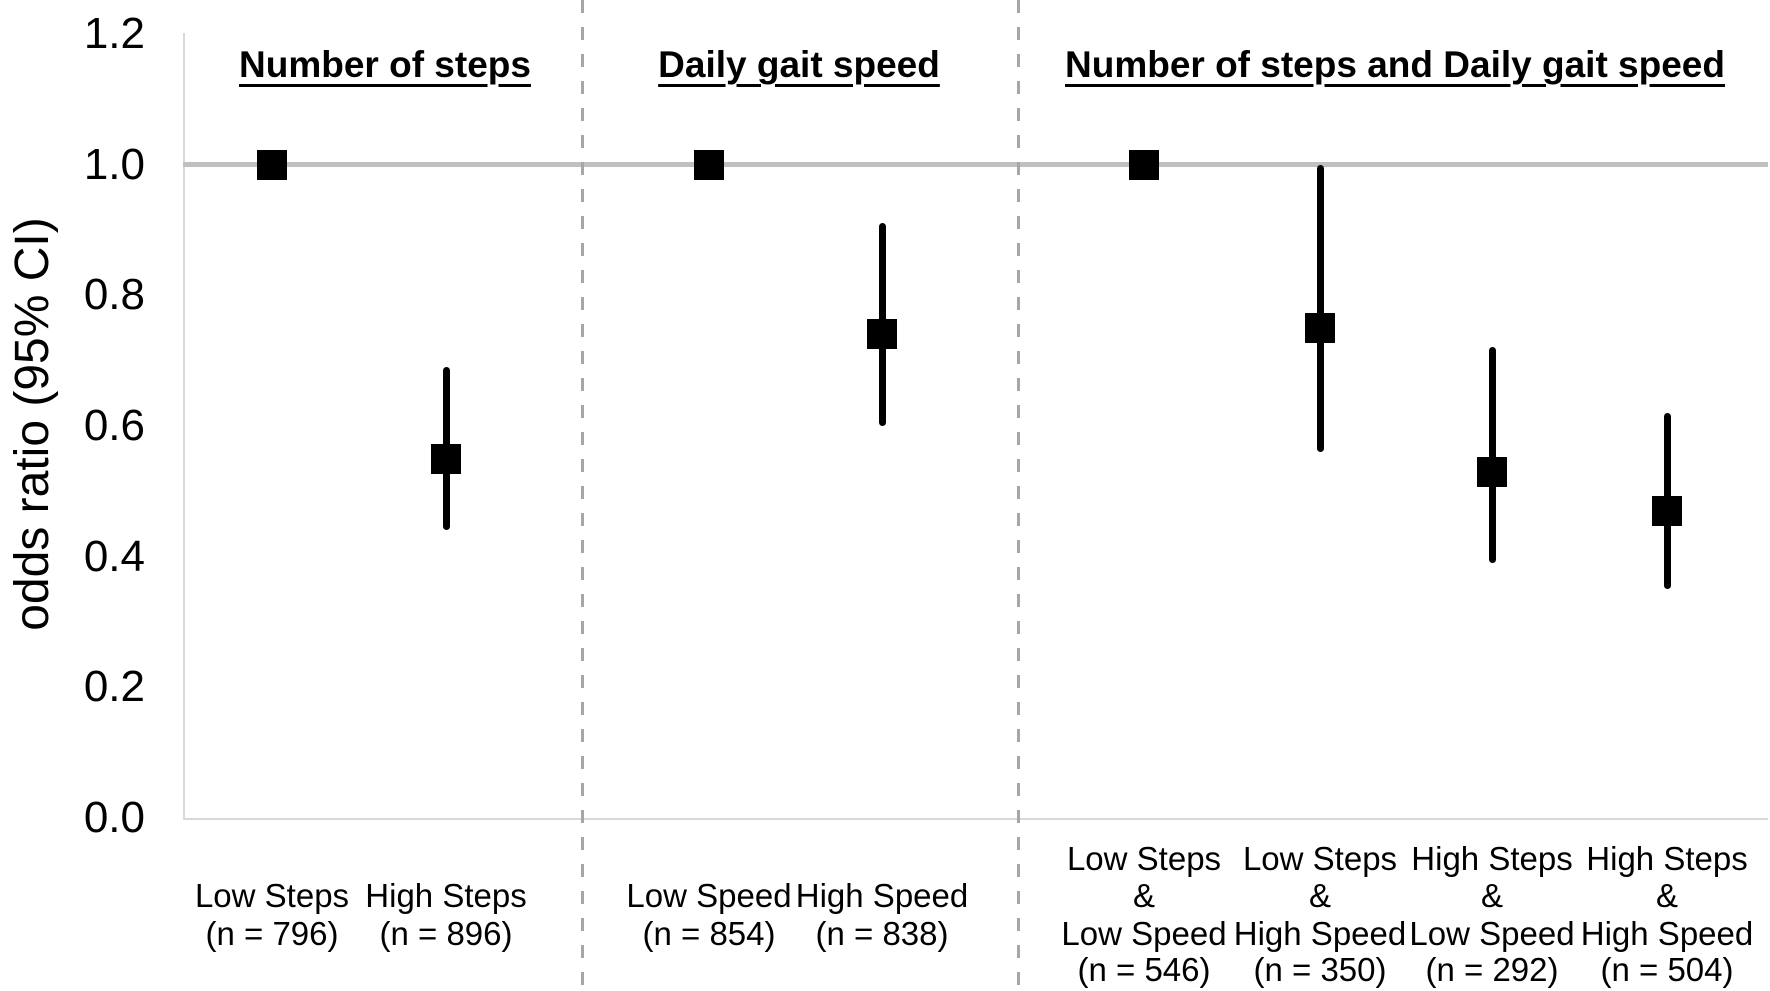 This screenshot has width=1770, height=991. What do you see at coordinates (114, 33) in the screenshot?
I see `y-tick-label: 1.2` at bounding box center [114, 33].